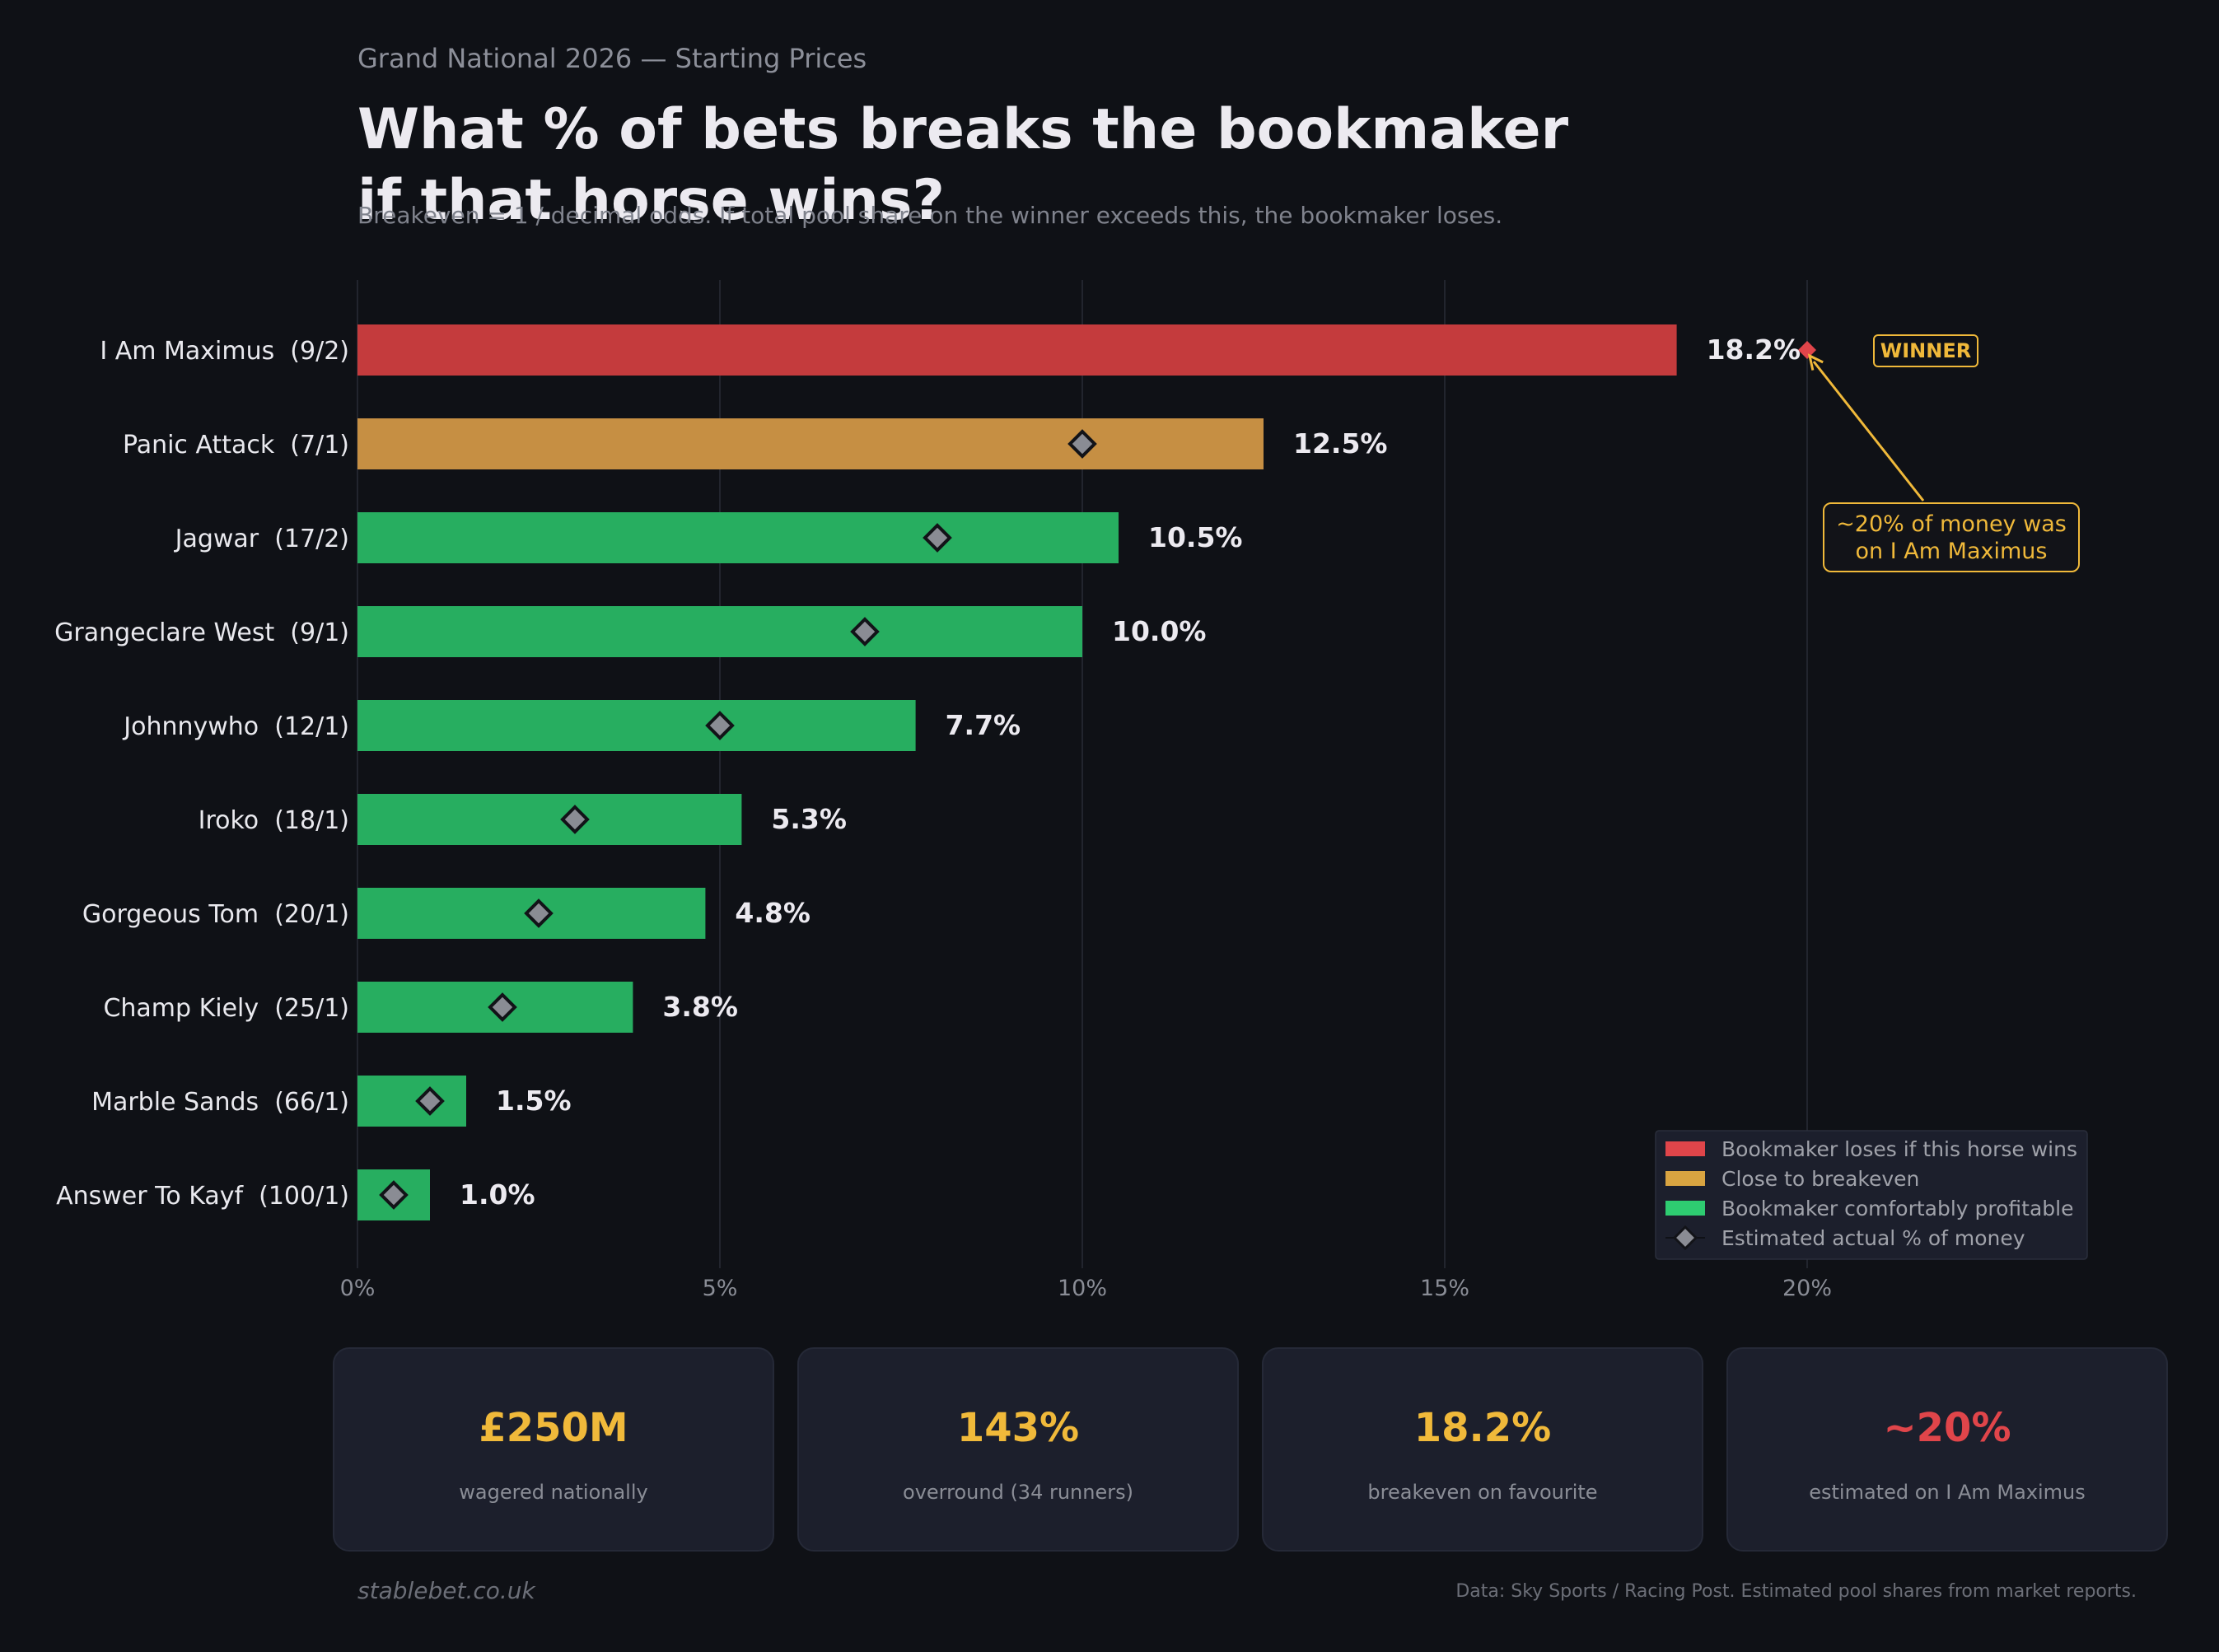 This screenshot has height=1652, width=2219. I want to click on x-tick-label: 15%, so click(1444, 1288).